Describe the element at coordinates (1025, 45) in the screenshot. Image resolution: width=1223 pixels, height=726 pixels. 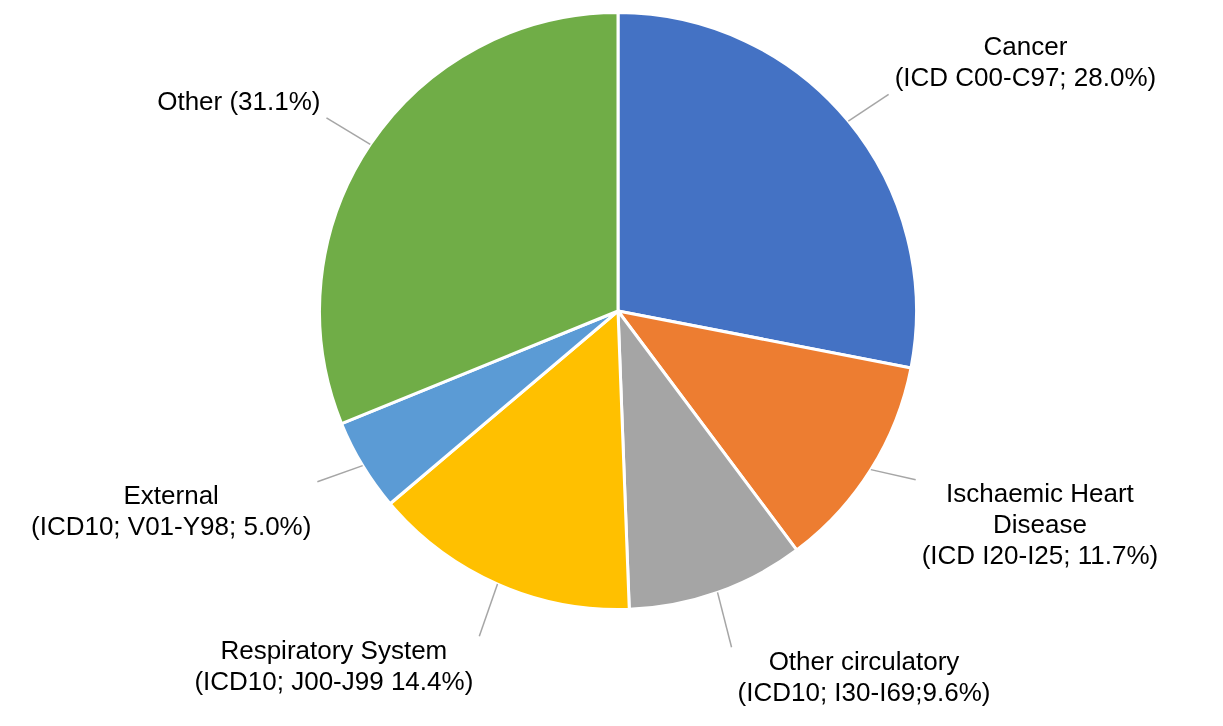
I see `slice-label: Cancer` at that location.